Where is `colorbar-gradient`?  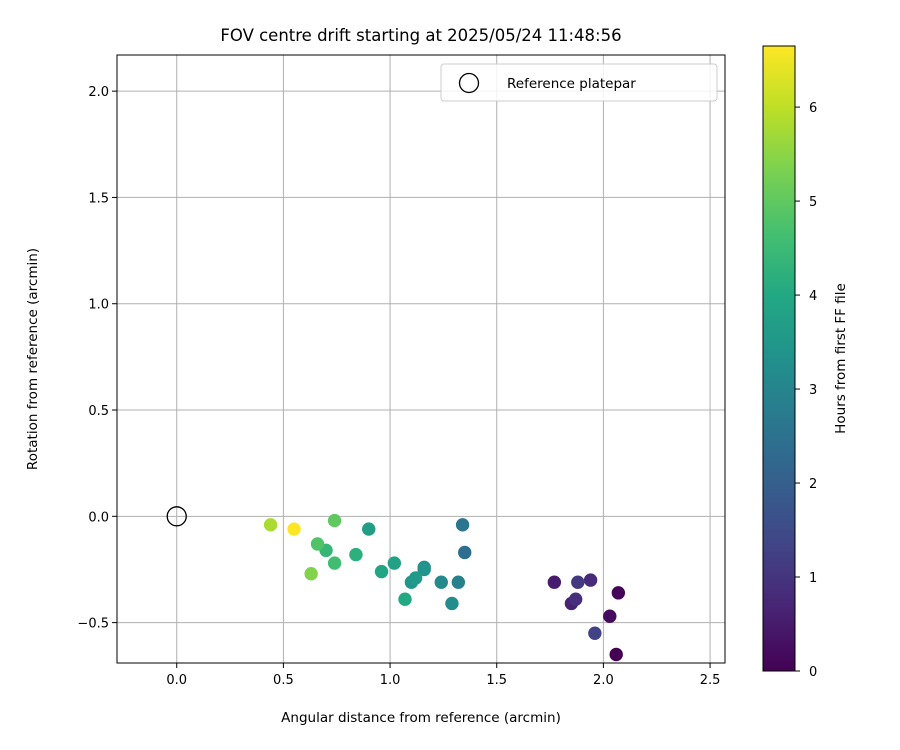 colorbar-gradient is located at coordinates (779, 358).